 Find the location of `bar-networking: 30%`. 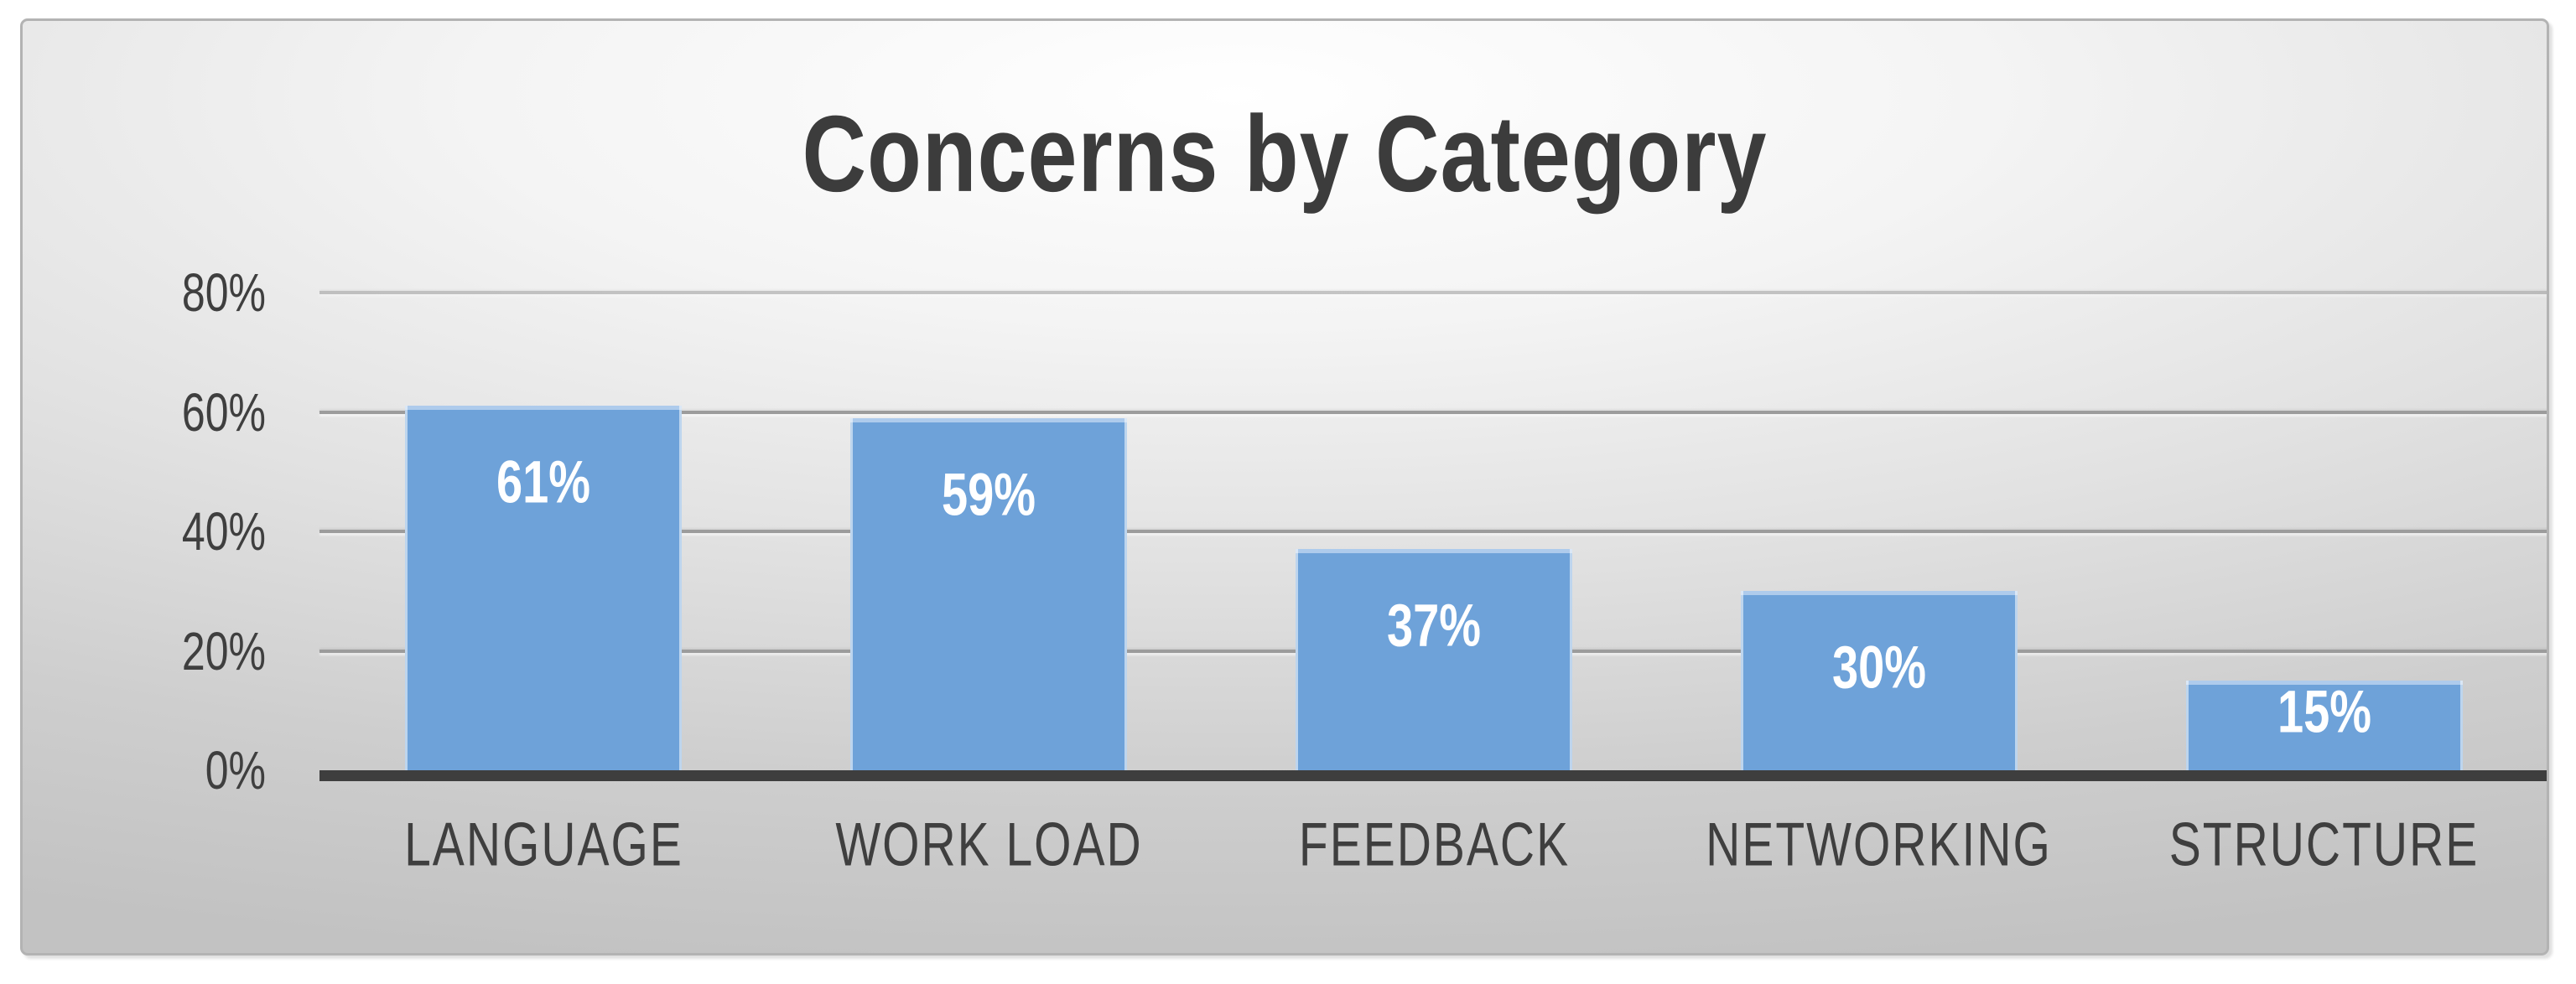

bar-networking: 30% is located at coordinates (1879, 680).